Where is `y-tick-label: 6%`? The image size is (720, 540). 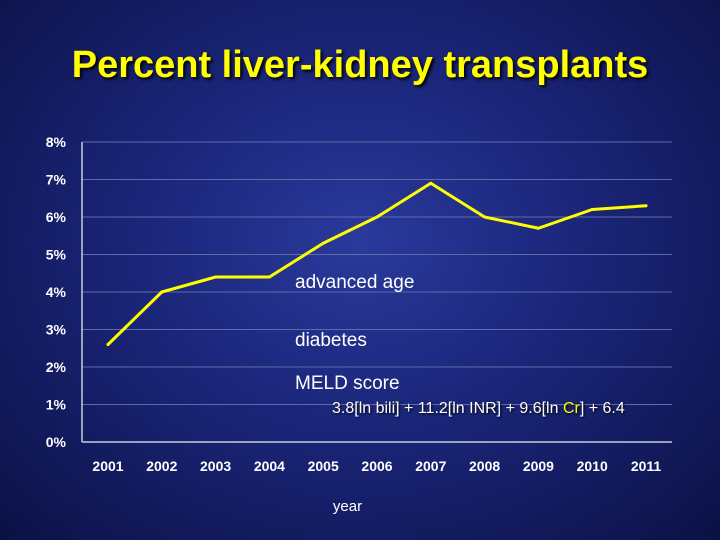
y-tick-label: 6% is located at coordinates (56, 217).